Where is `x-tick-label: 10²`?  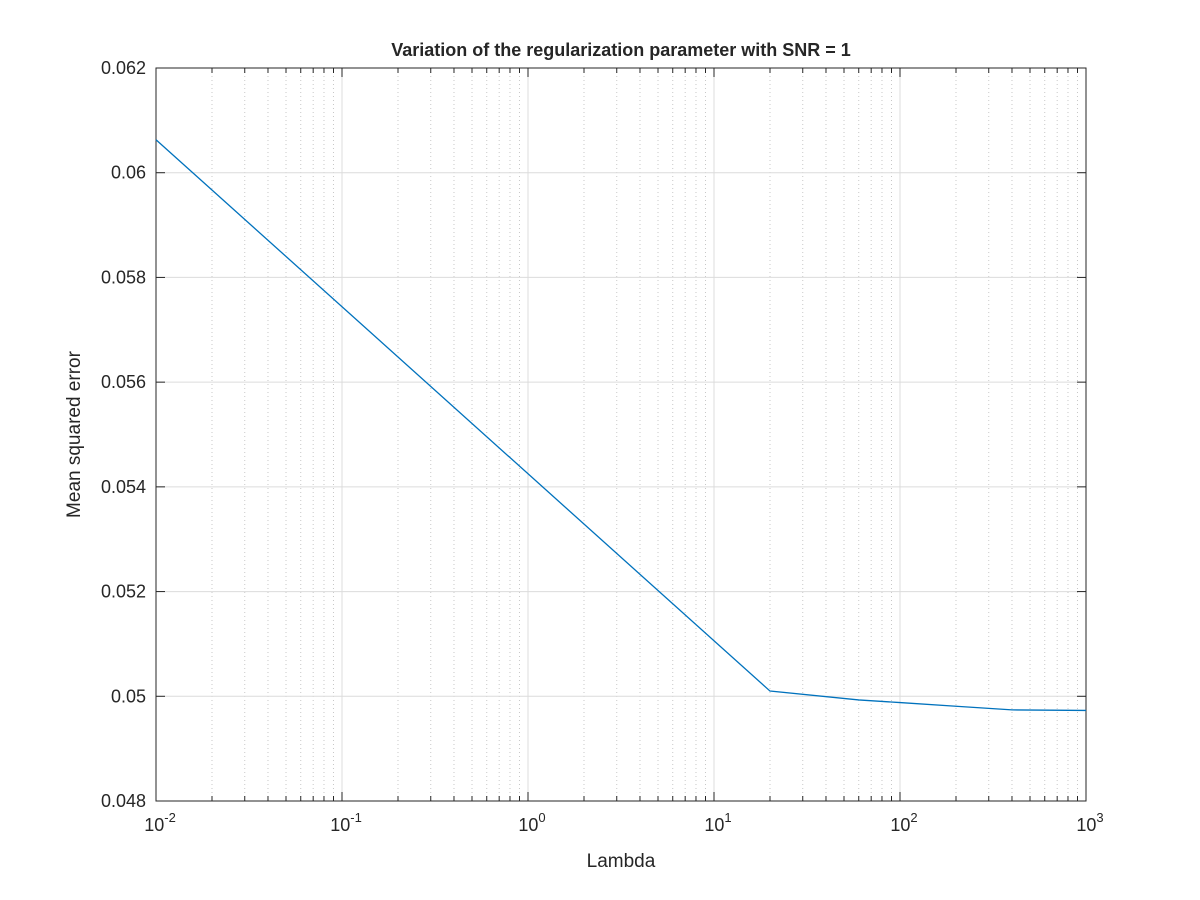 x-tick-label: 10² is located at coordinates (903, 822).